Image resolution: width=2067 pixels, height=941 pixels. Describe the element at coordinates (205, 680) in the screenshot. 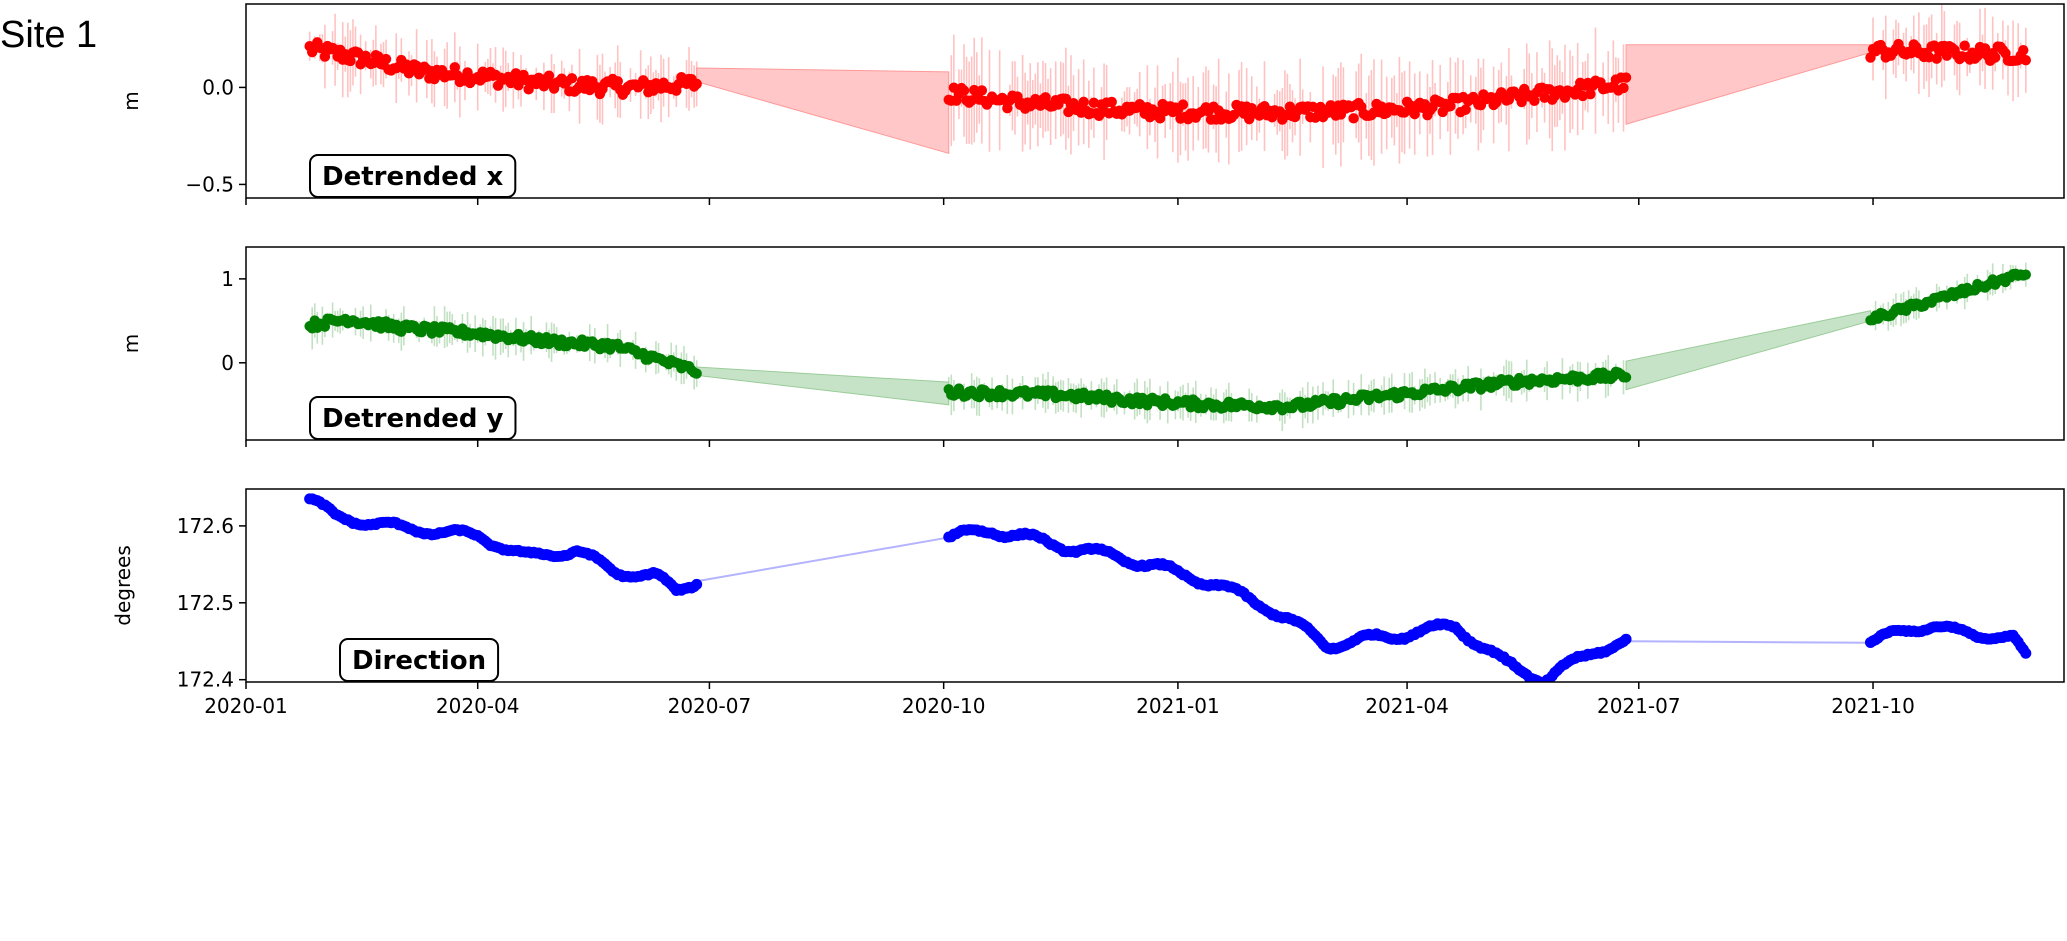

I see `y-tick-label: 172.4` at that location.